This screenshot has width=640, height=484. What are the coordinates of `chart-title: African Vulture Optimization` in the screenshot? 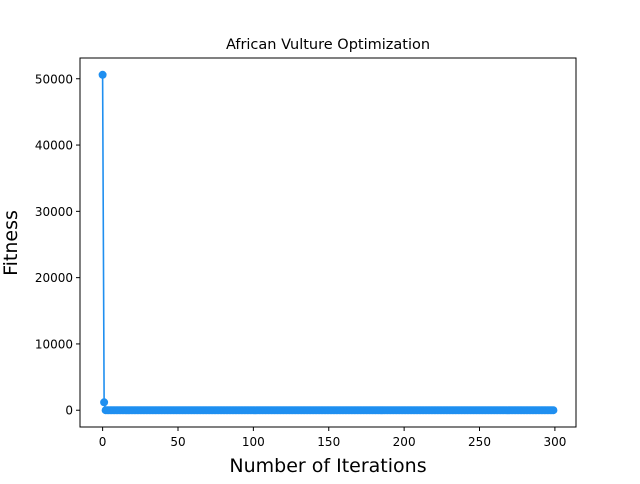 It's located at (328, 45).